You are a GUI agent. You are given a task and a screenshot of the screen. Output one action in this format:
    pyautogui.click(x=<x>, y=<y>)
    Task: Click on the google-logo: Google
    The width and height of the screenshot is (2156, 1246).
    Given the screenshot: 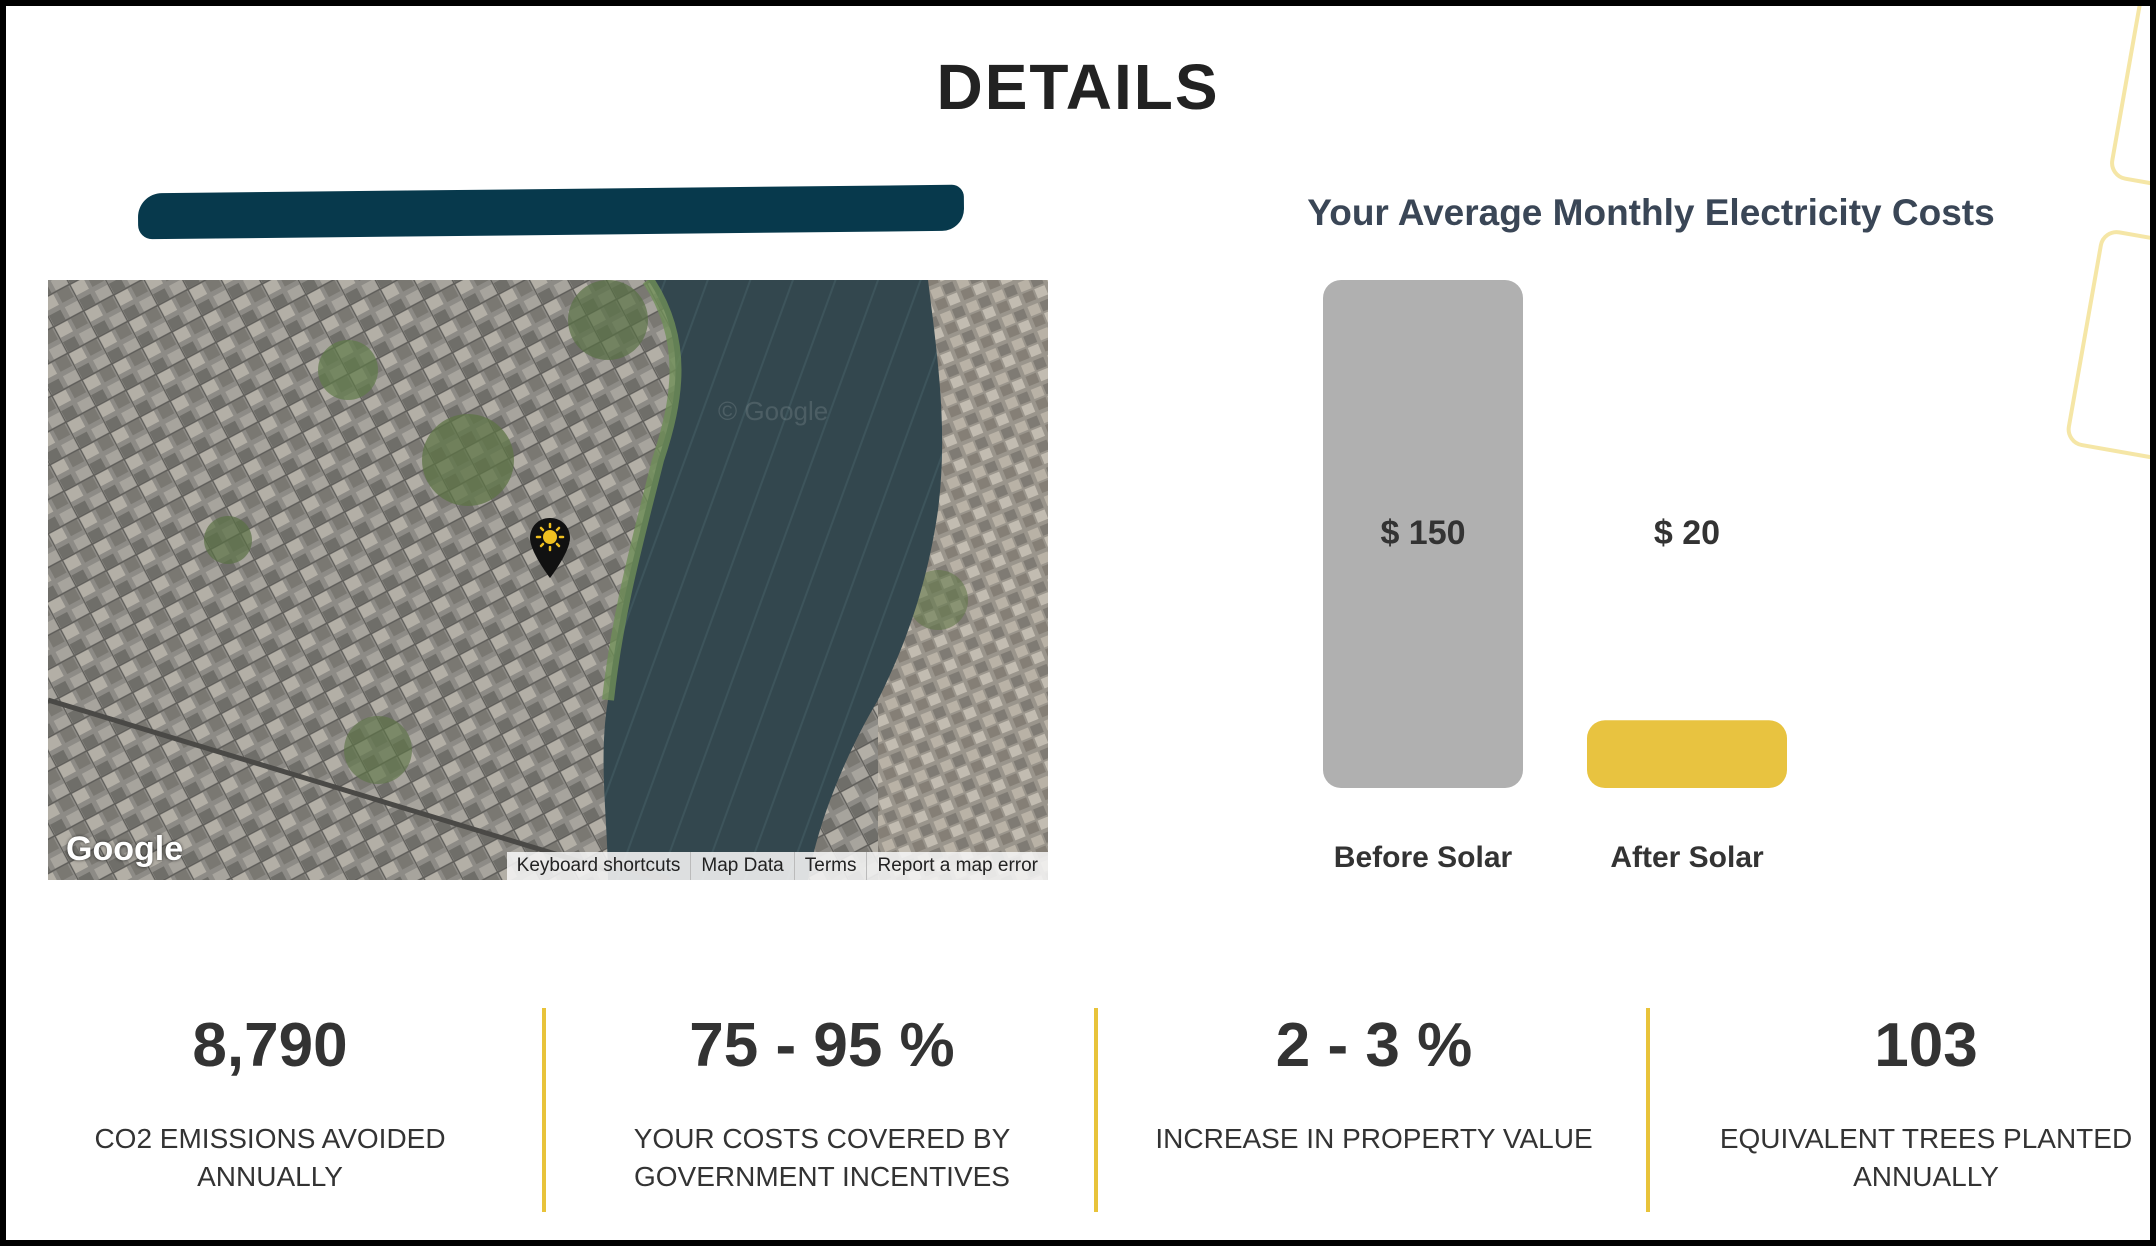 What is the action you would take?
    pyautogui.click(x=125, y=849)
    